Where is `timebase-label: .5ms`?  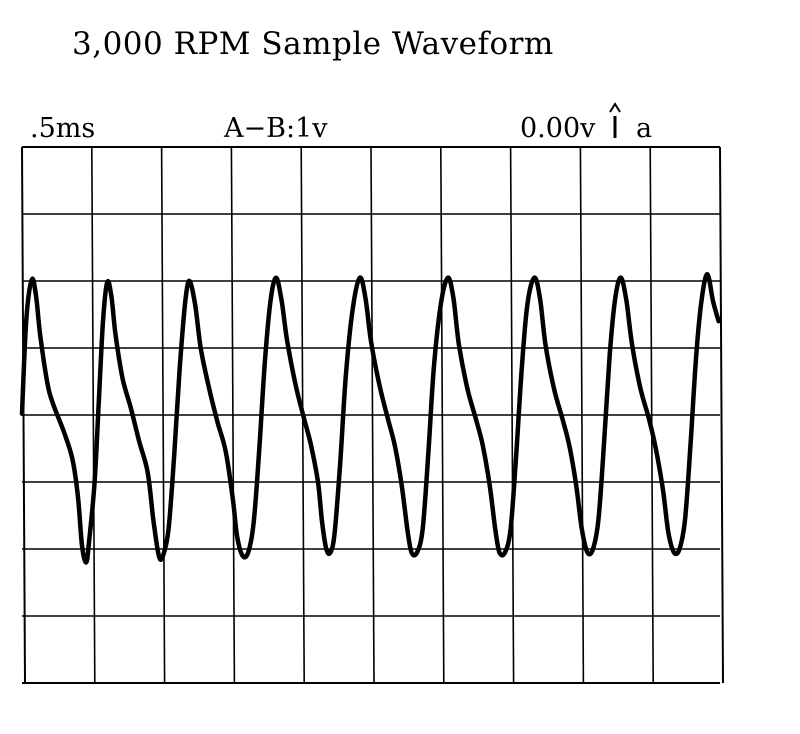
timebase-label: .5ms is located at coordinates (63, 128).